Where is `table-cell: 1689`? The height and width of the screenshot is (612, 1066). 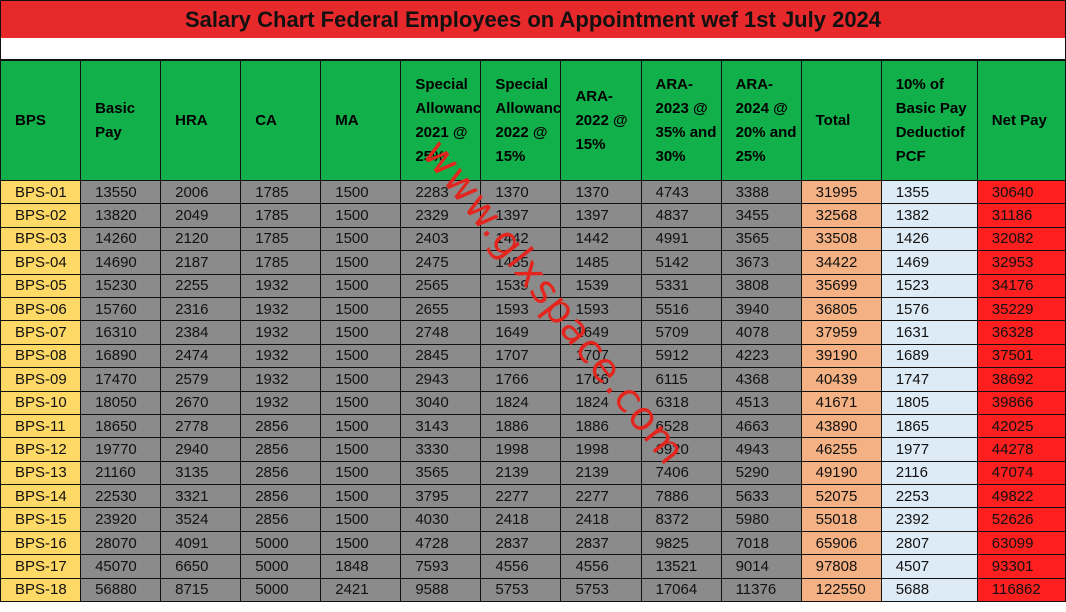 table-cell: 1689 is located at coordinates (929, 356).